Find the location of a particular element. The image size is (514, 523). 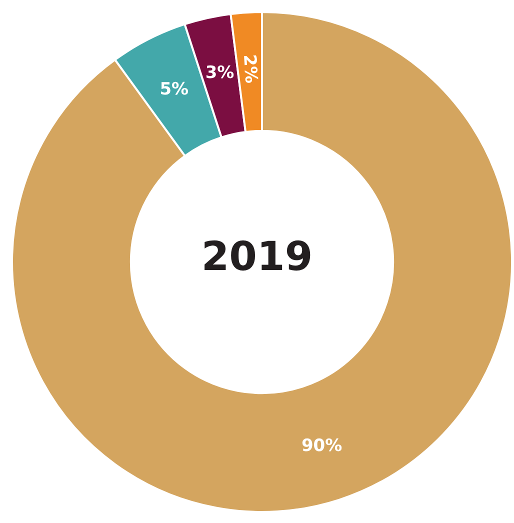

data-label: 2% is located at coordinates (249, 69).